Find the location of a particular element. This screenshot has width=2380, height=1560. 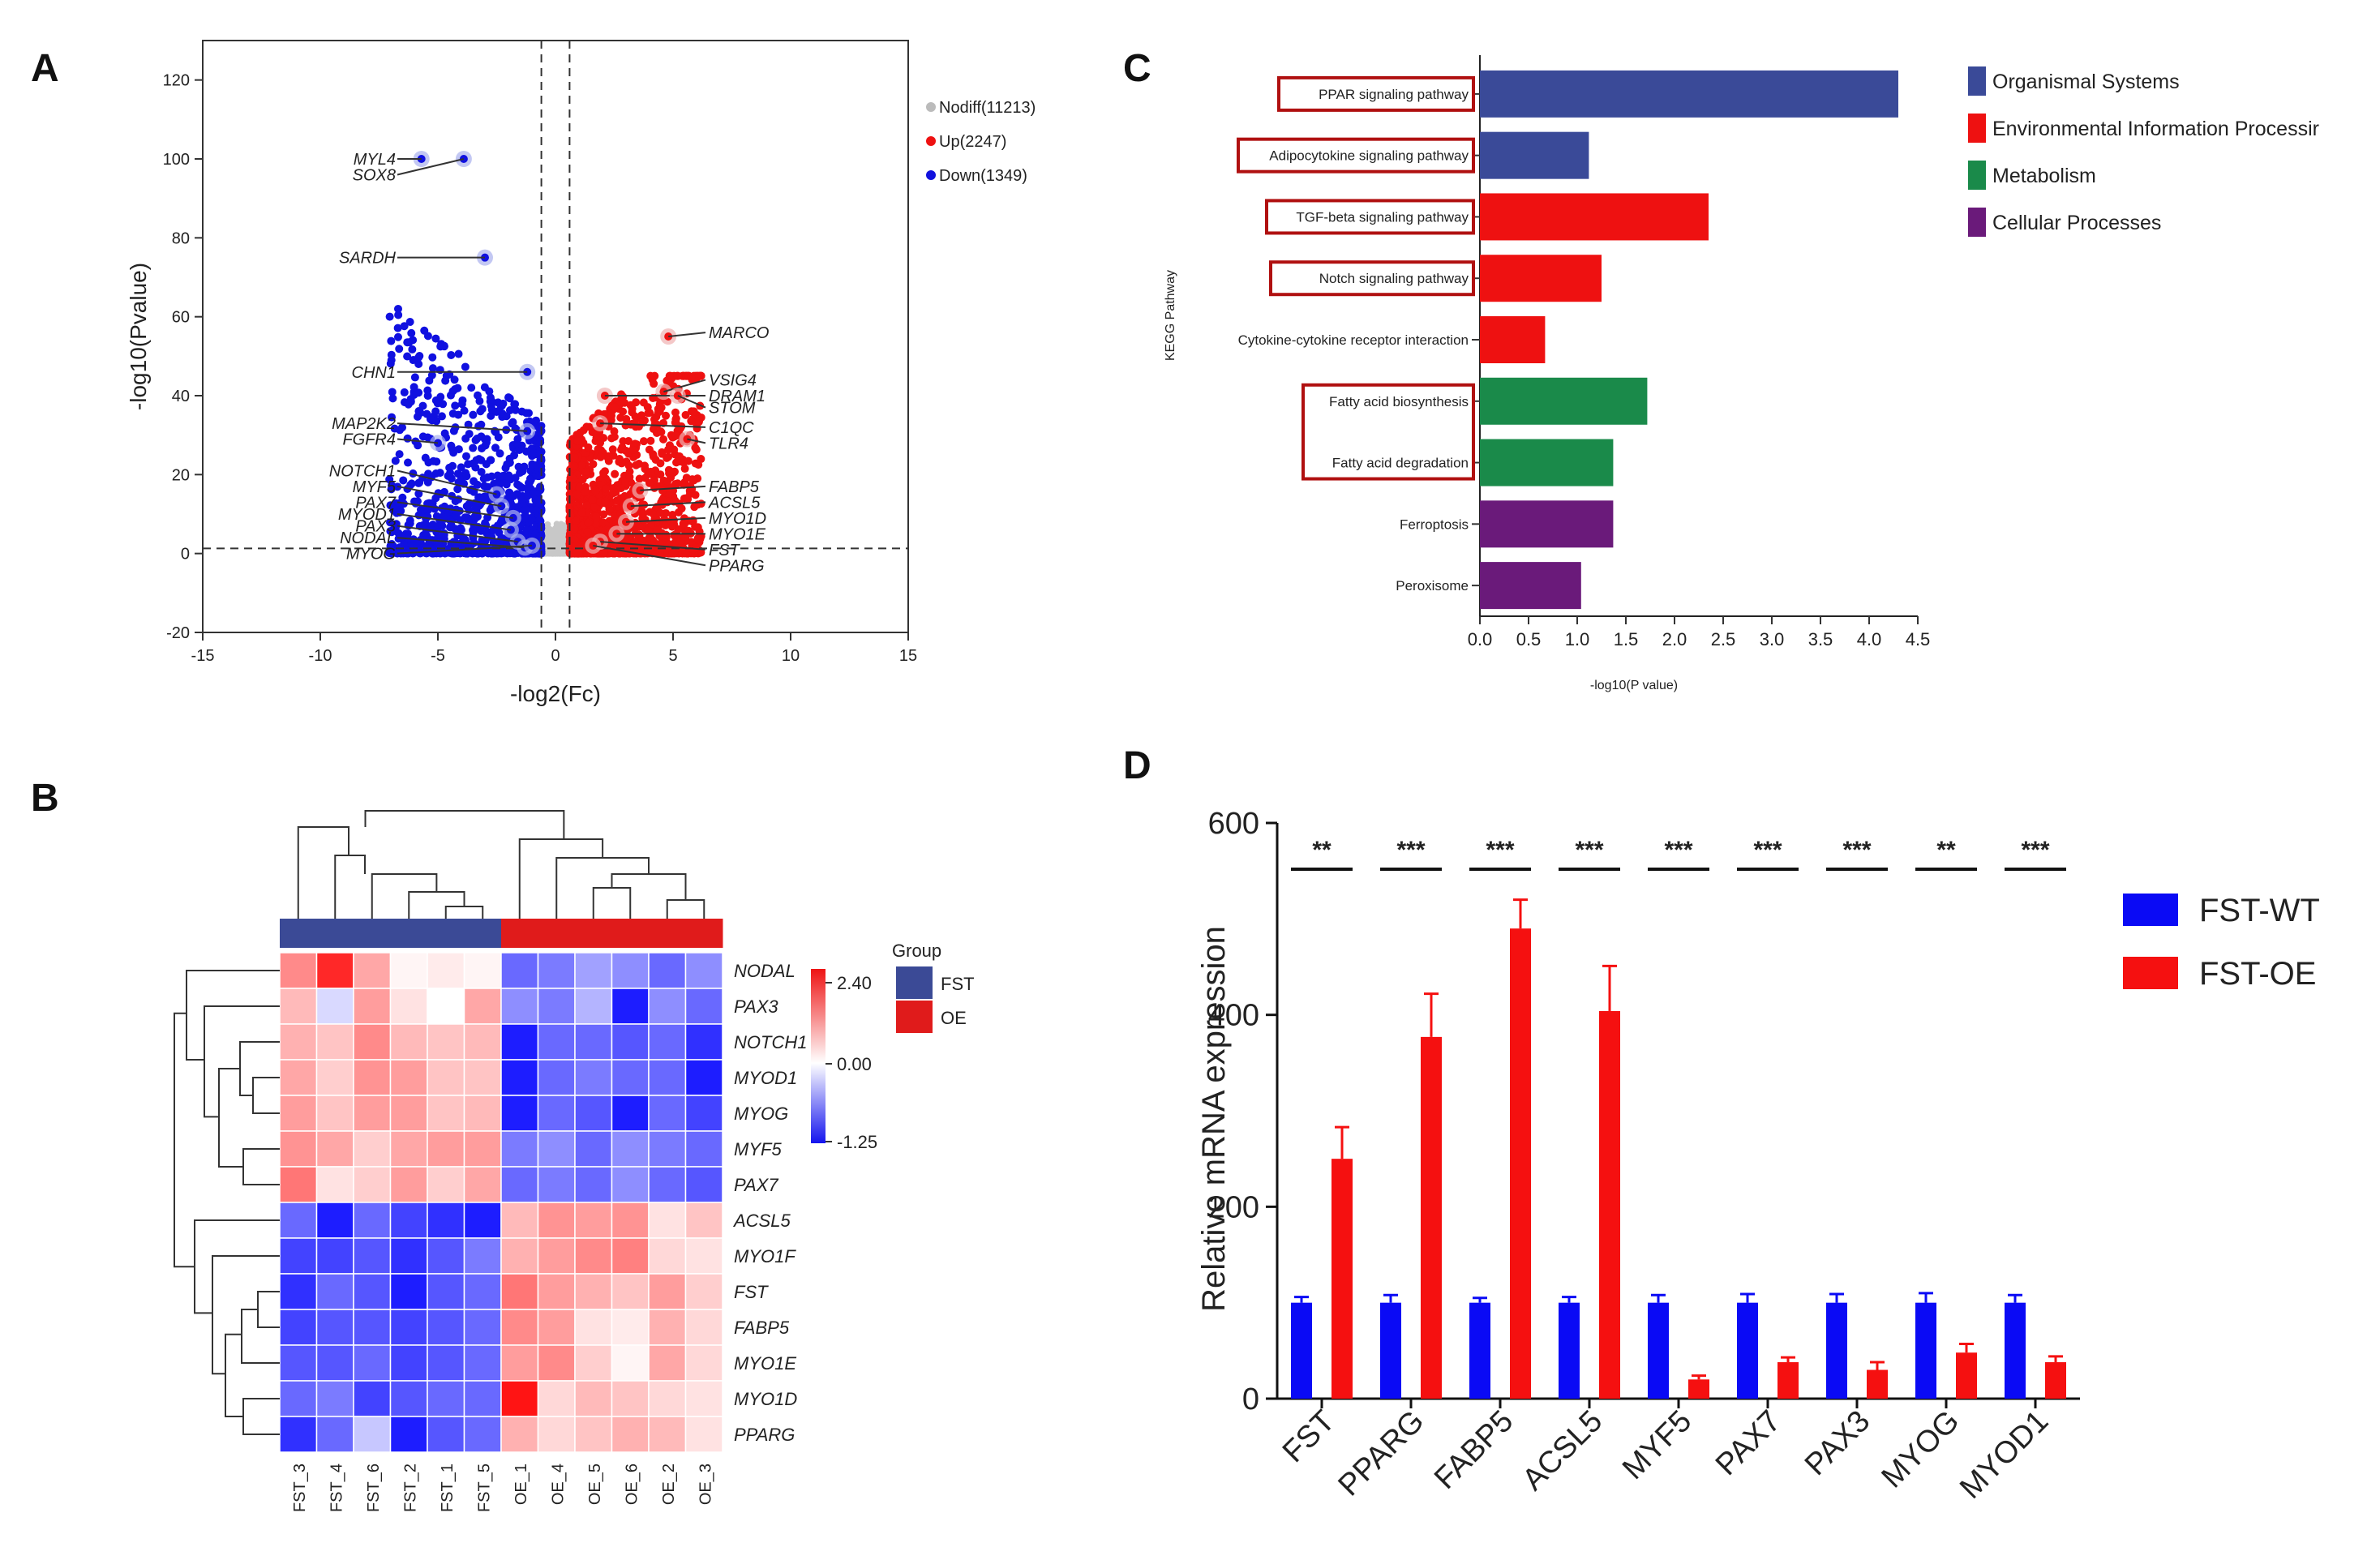

x-tick-label: 1.5 is located at coordinates (1626, 639).